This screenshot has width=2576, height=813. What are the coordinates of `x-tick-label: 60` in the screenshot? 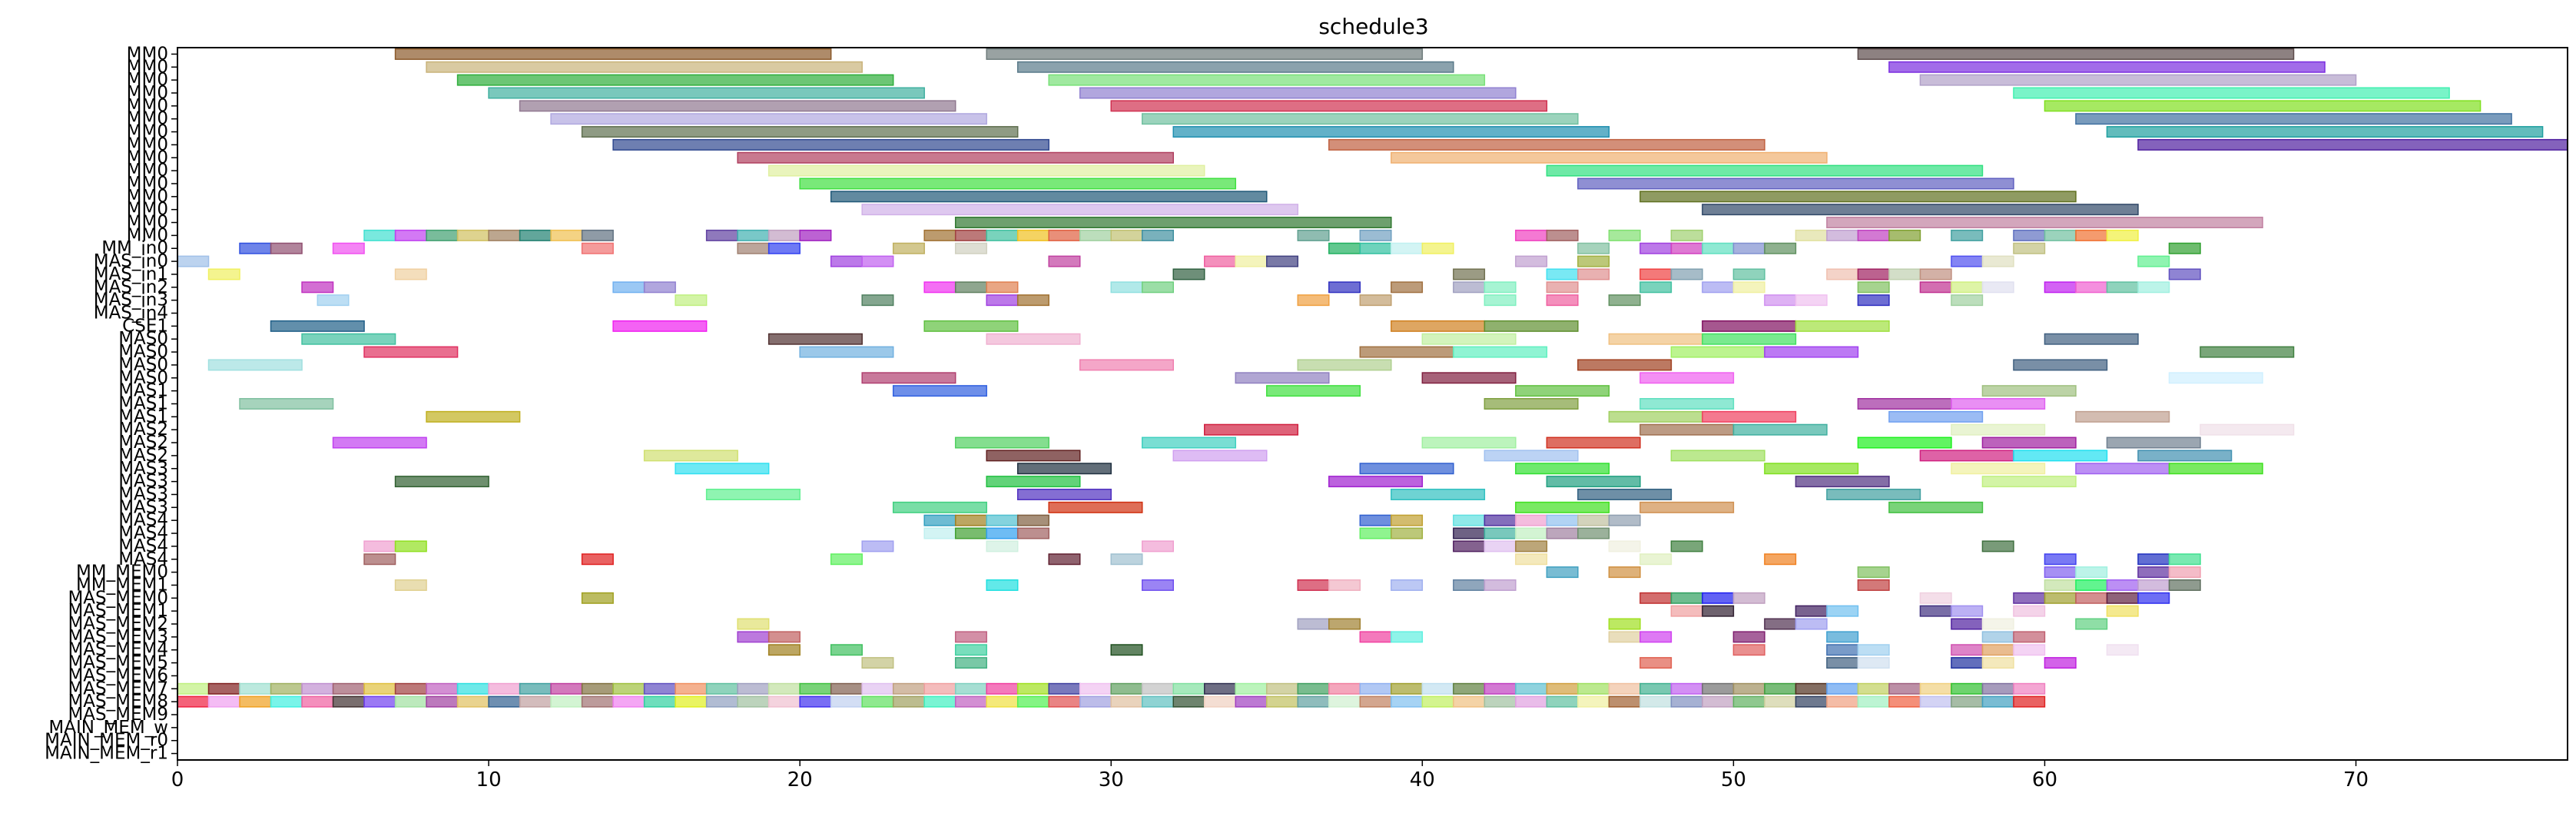 It's located at (2044, 779).